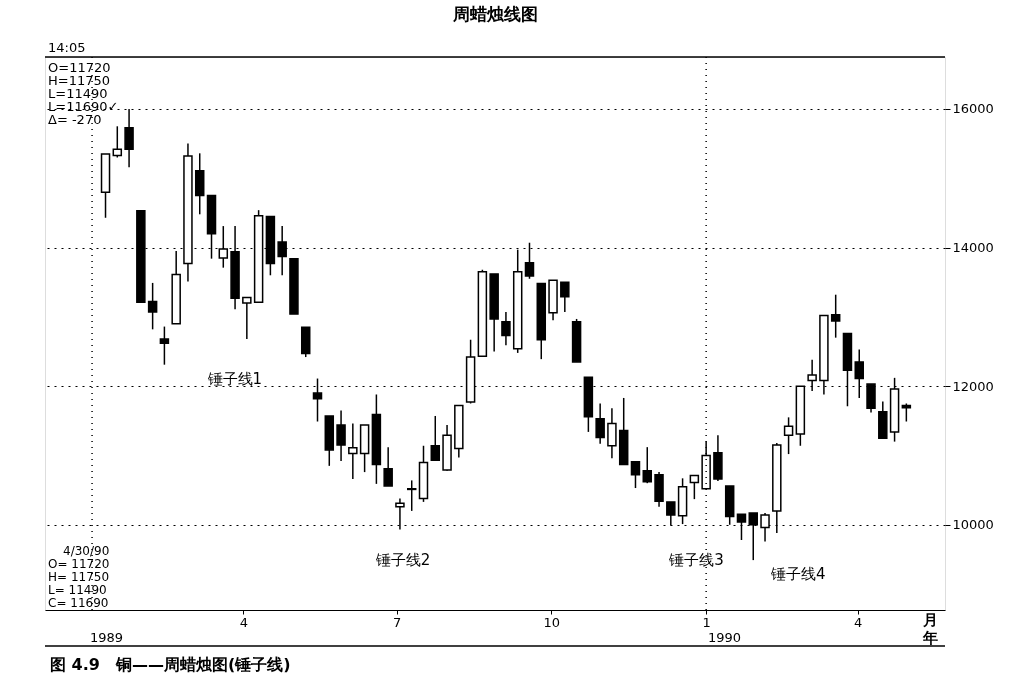  Describe the element at coordinates (79, 67) in the screenshot. I see `annotation: O=11720` at that location.